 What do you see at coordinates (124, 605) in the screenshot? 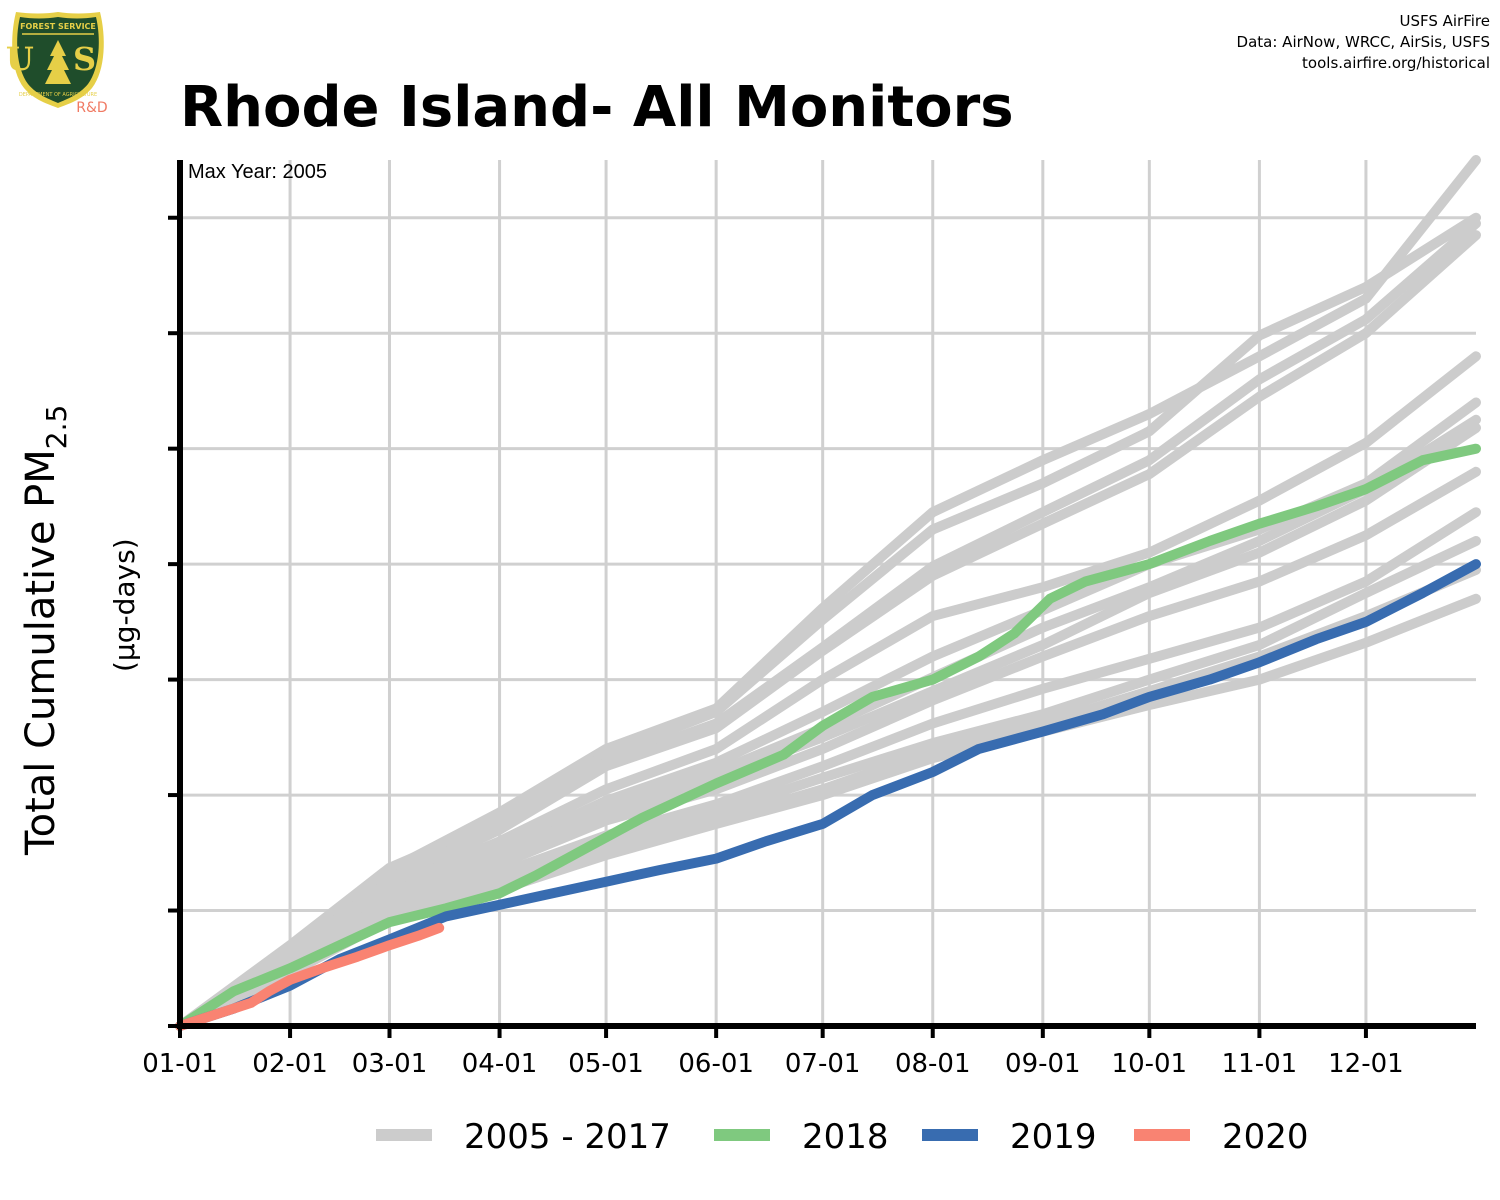
I see `y-axis-unit: (µg-days)` at bounding box center [124, 605].